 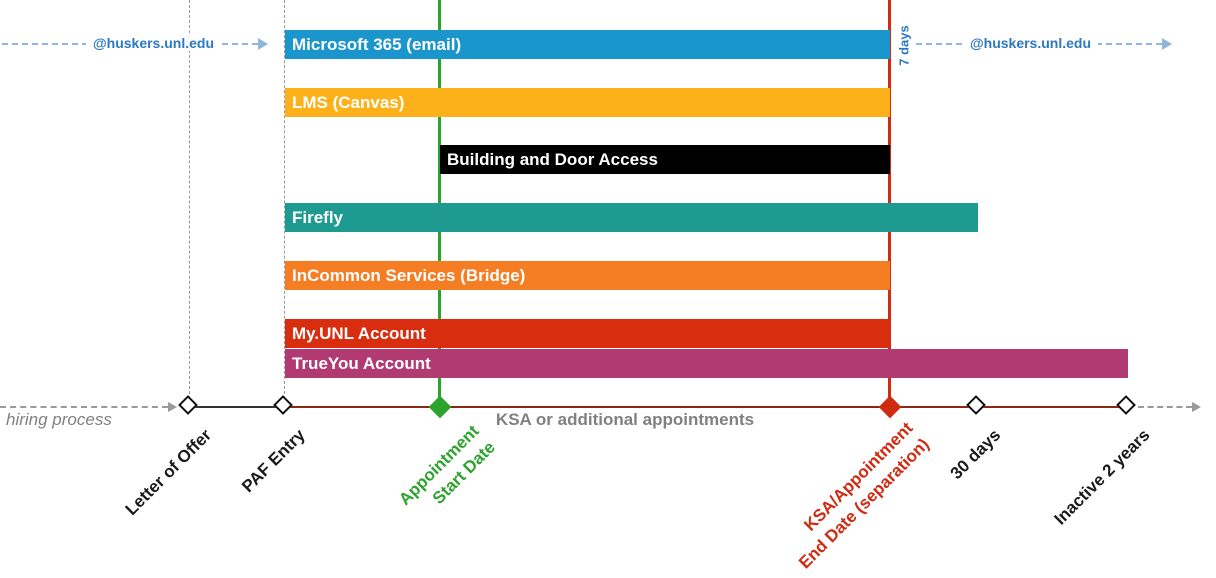 What do you see at coordinates (1167, 44) in the screenshot?
I see `right-domain-arrow-icon` at bounding box center [1167, 44].